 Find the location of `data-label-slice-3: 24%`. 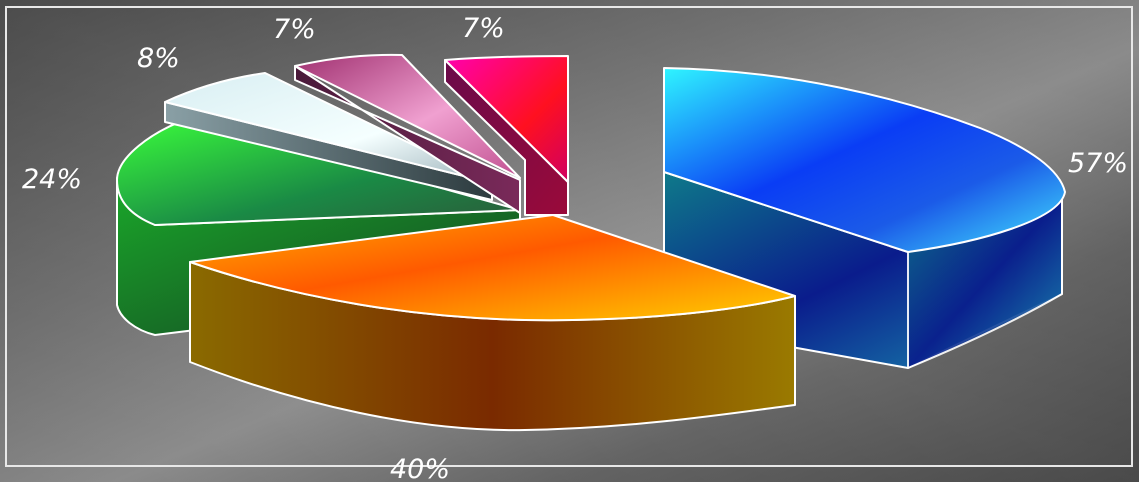

data-label-slice-3: 24% is located at coordinates (52, 179).